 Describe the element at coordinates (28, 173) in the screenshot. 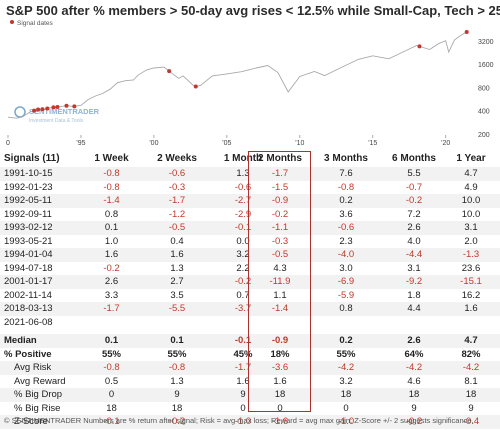

I see `signal-date: 1991-10-15` at that location.